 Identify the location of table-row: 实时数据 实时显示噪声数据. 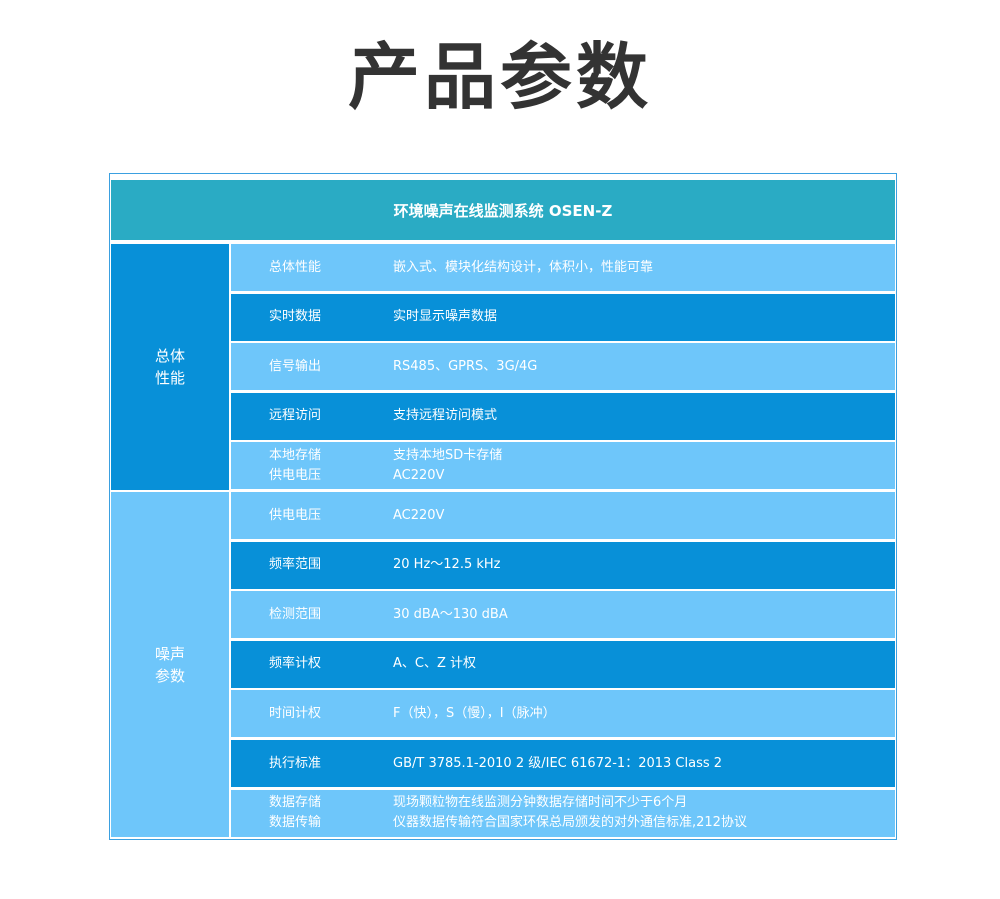
(563, 317).